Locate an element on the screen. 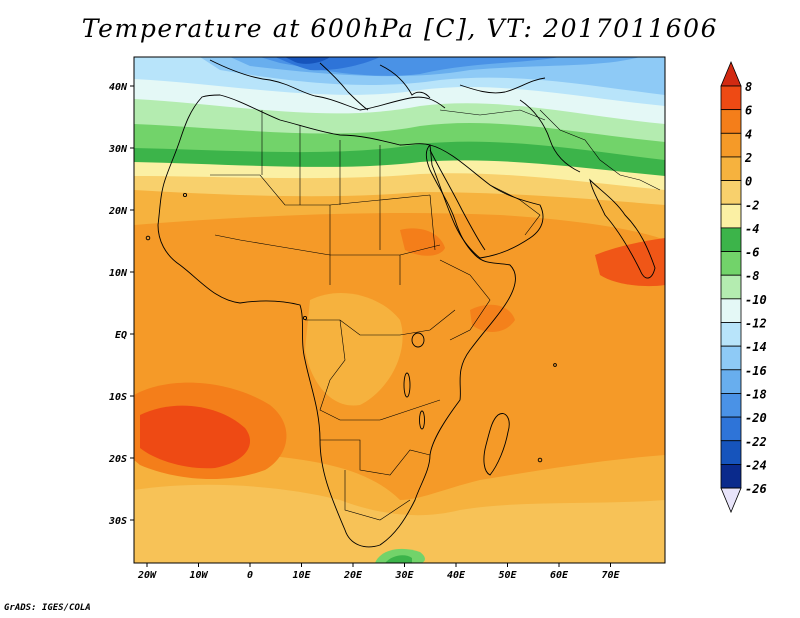 The width and height of the screenshot is (800, 618). colorbar-label: -20 is located at coordinates (756, 418).